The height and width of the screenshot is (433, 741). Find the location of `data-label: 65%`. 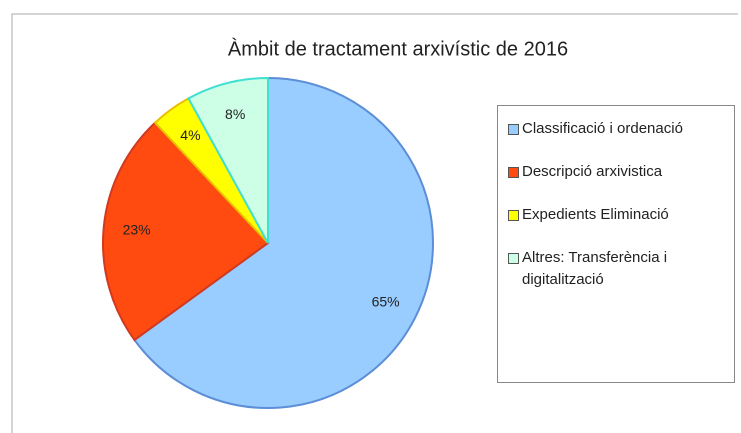

data-label: 65% is located at coordinates (386, 302).